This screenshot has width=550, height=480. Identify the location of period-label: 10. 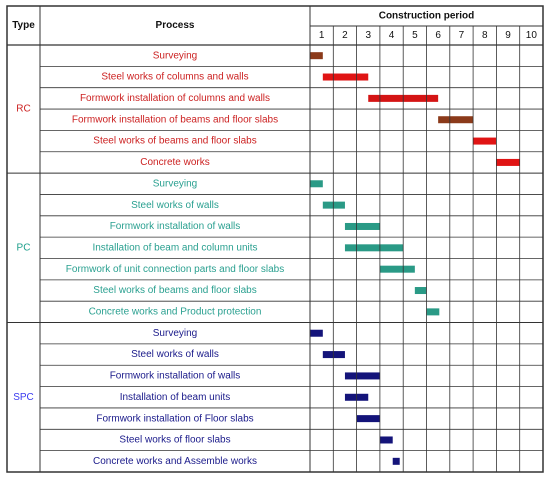
(532, 35).